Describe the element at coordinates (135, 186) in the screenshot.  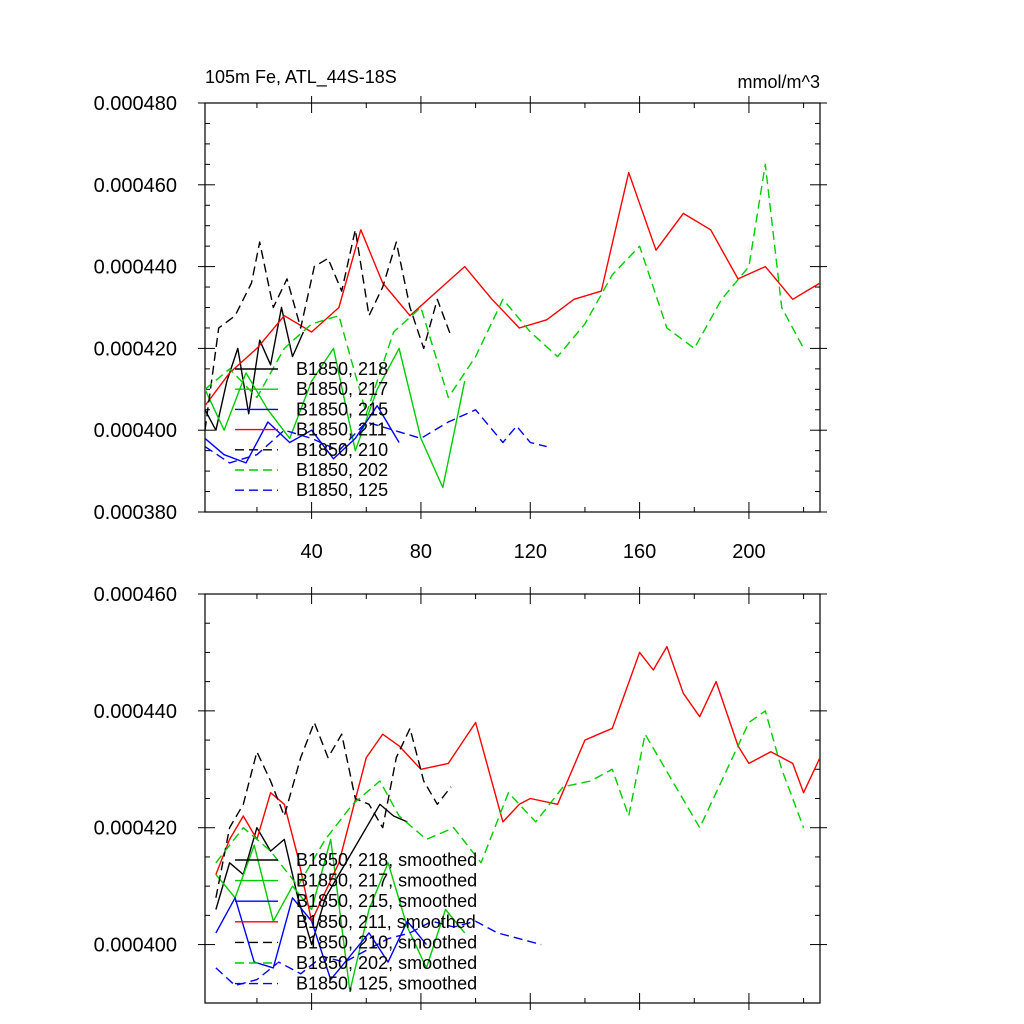
I see `top-ytick-label: 0.000460` at that location.